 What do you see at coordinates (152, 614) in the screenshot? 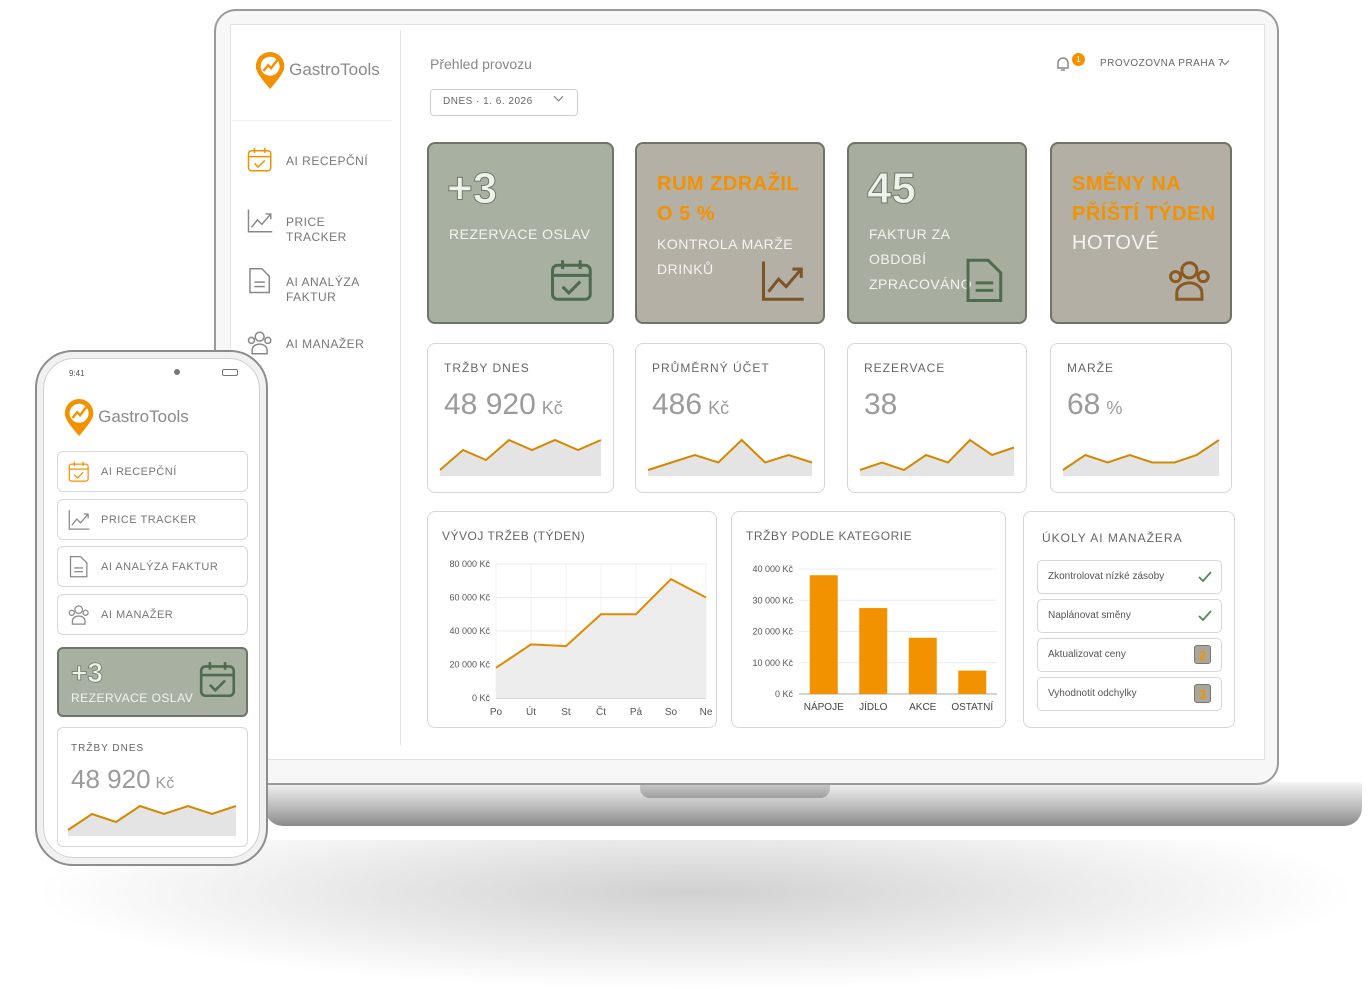
I see `nav-item-box: AI MANAŽER` at bounding box center [152, 614].